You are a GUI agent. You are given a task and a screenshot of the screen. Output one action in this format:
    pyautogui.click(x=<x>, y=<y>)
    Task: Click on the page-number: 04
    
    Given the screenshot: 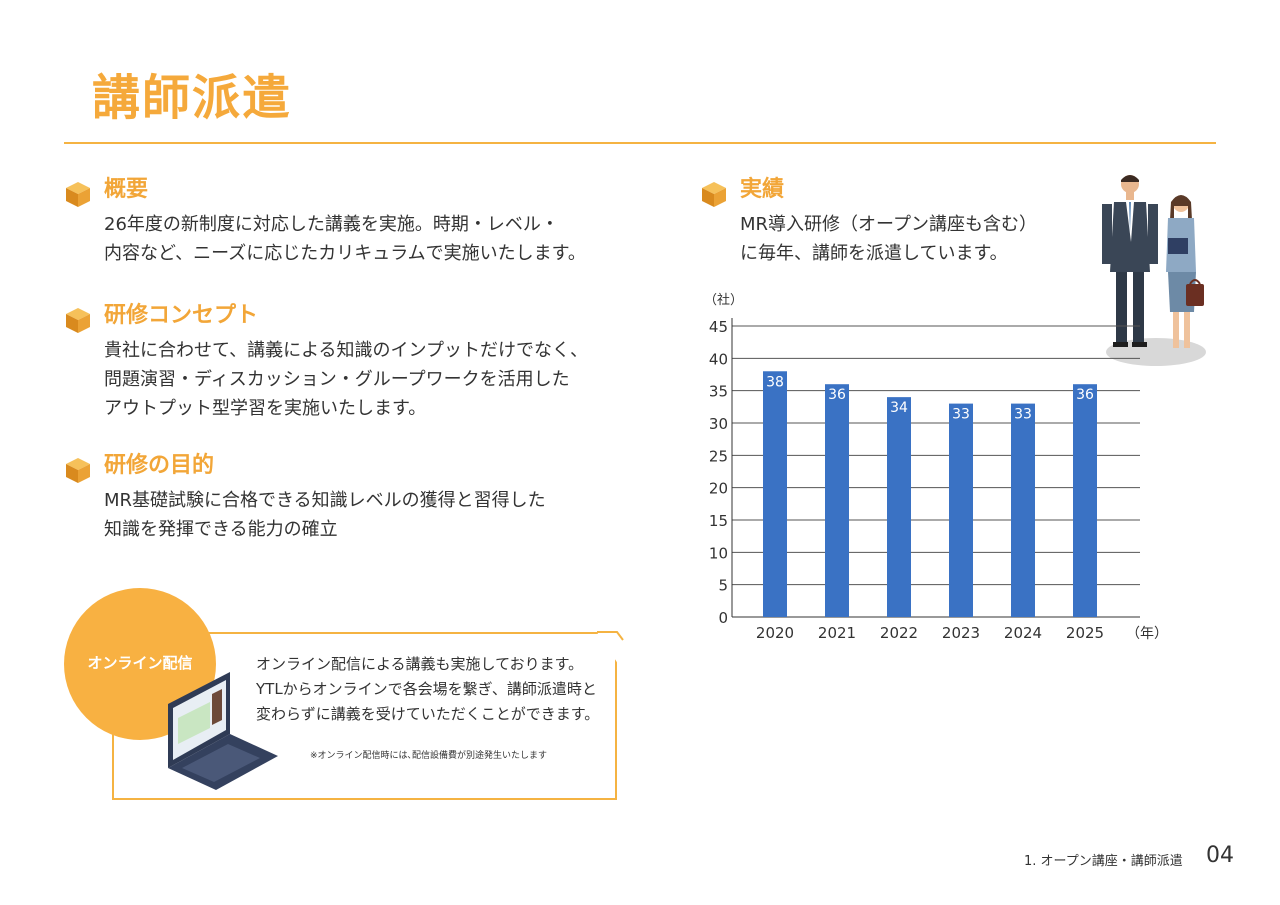 What is the action you would take?
    pyautogui.click(x=1220, y=855)
    